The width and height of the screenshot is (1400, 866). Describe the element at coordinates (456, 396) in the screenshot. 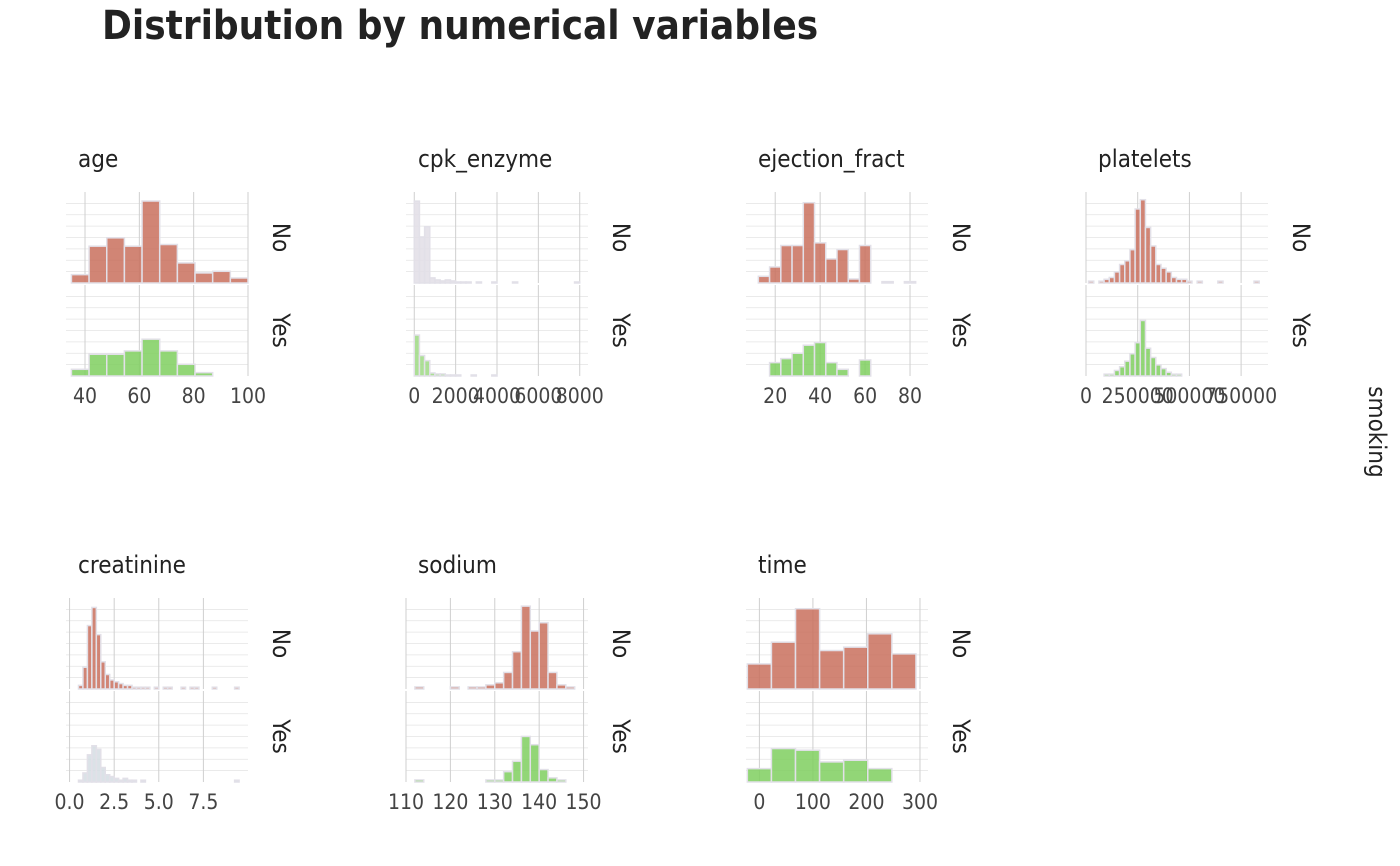

I see `x-tick-label: 2000` at that location.